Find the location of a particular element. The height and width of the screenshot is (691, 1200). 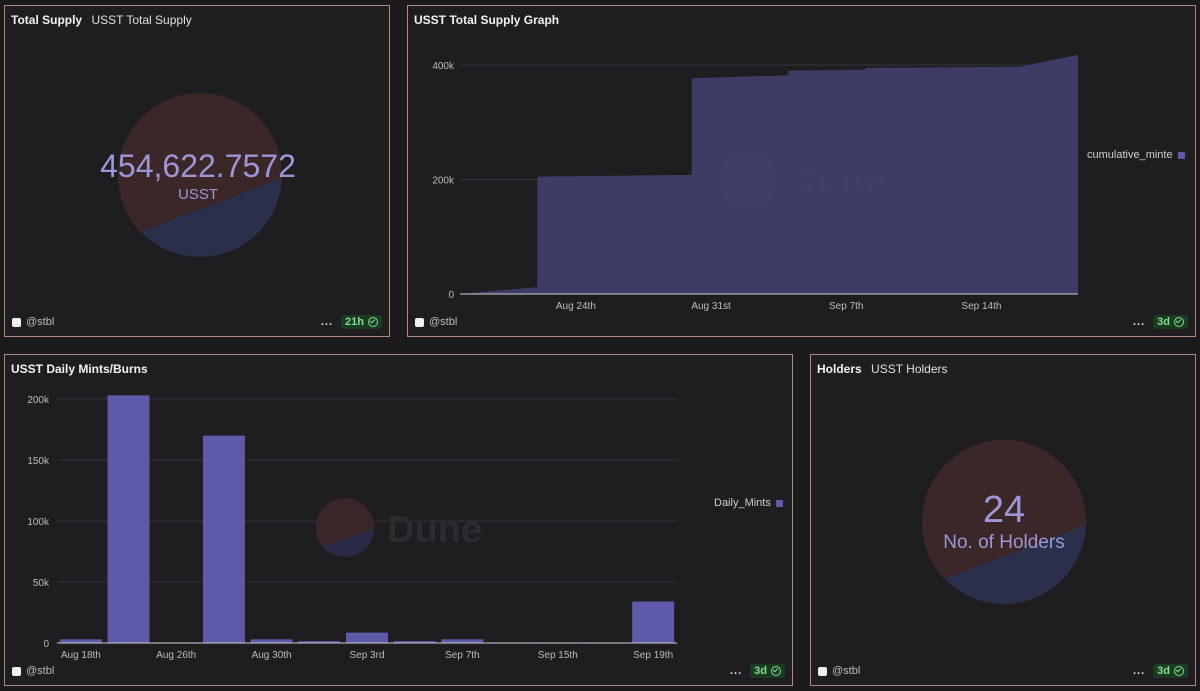

x-tick-label: Aug 31st is located at coordinates (711, 306).